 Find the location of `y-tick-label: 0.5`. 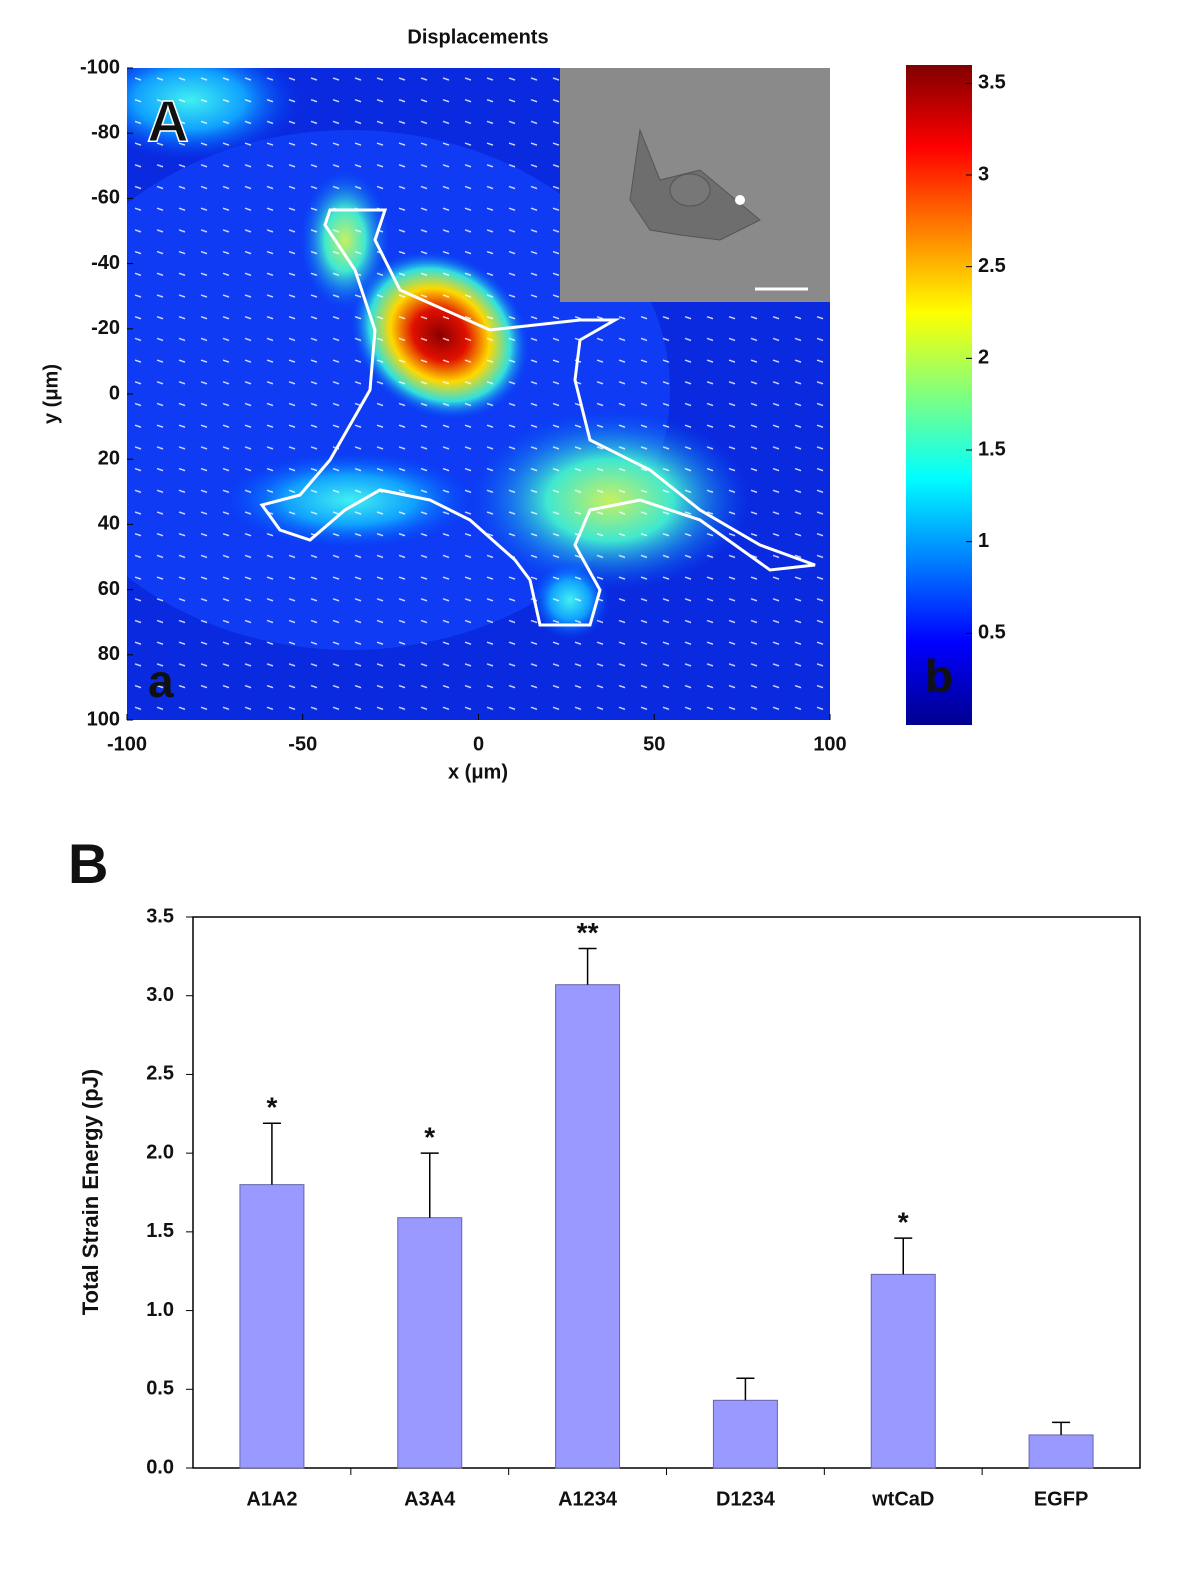

y-tick-label: 0.5 is located at coordinates (160, 1389).